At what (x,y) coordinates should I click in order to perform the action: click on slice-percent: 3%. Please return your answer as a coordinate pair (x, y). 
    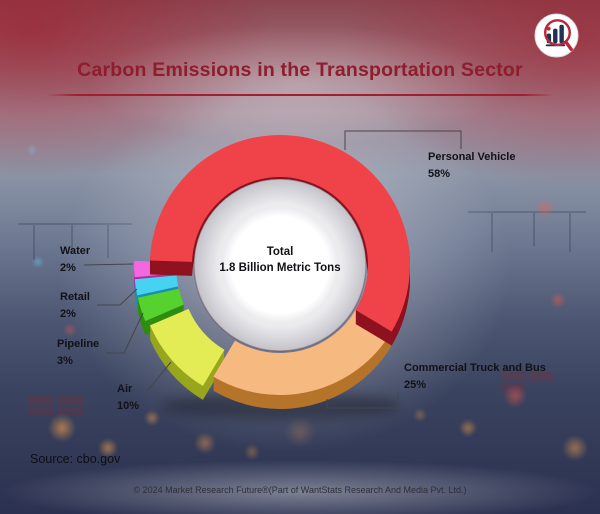
    Looking at the image, I should click on (65, 361).